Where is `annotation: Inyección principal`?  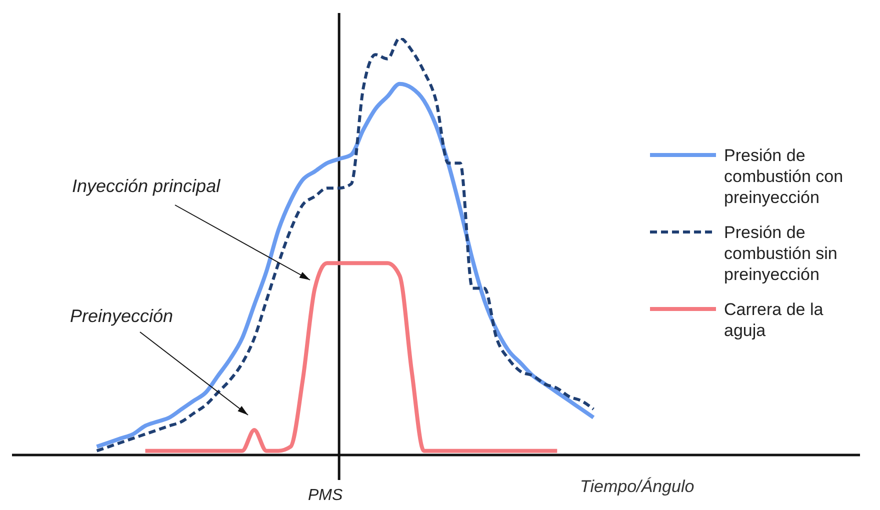 annotation: Inyección principal is located at coordinates (146, 186).